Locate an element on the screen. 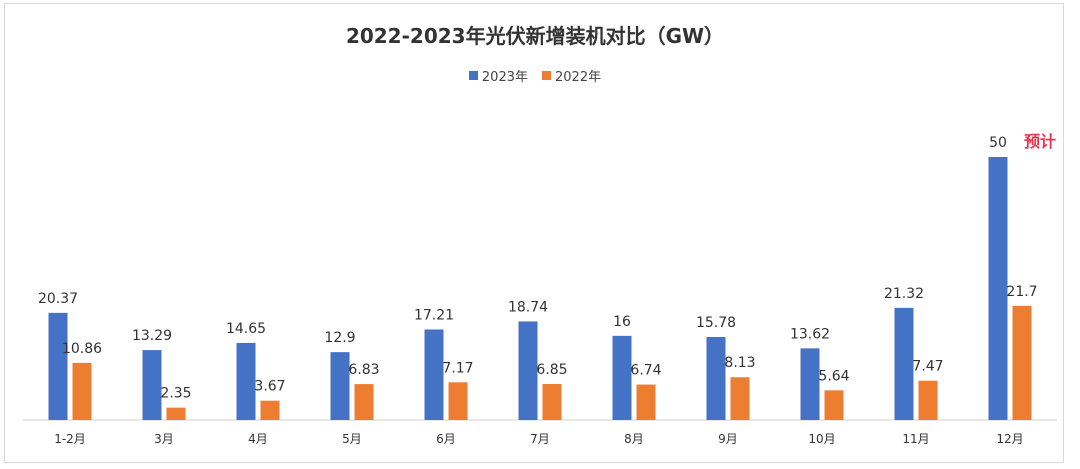  chart-title: 2022-2023年光伏新增装机对比（GW） is located at coordinates (535, 36).